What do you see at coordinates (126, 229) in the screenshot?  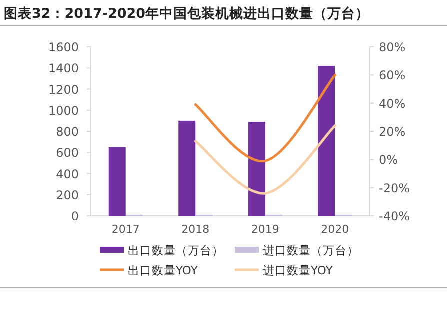 I see `x-tick-label: 2017` at bounding box center [126, 229].